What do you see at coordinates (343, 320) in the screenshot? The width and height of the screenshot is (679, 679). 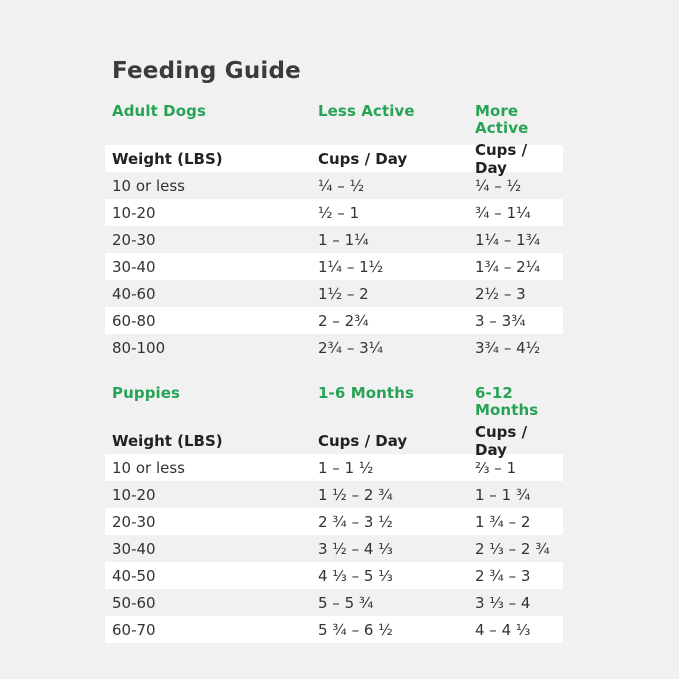 I see `less-active-cell: 2 – 2¾` at bounding box center [343, 320].